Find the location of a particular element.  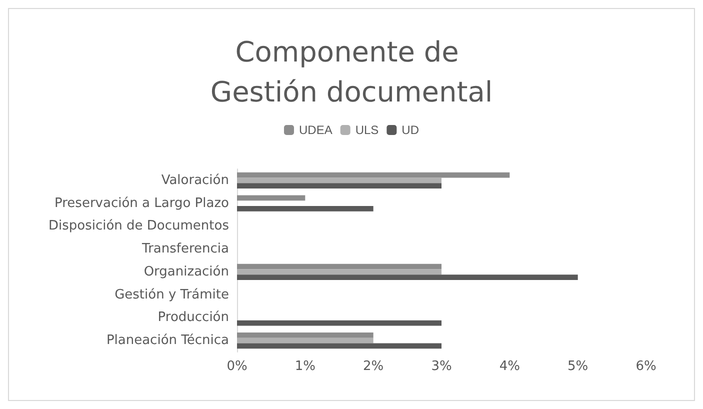

y-tick-label: Preservación a Largo Plazo is located at coordinates (142, 203).